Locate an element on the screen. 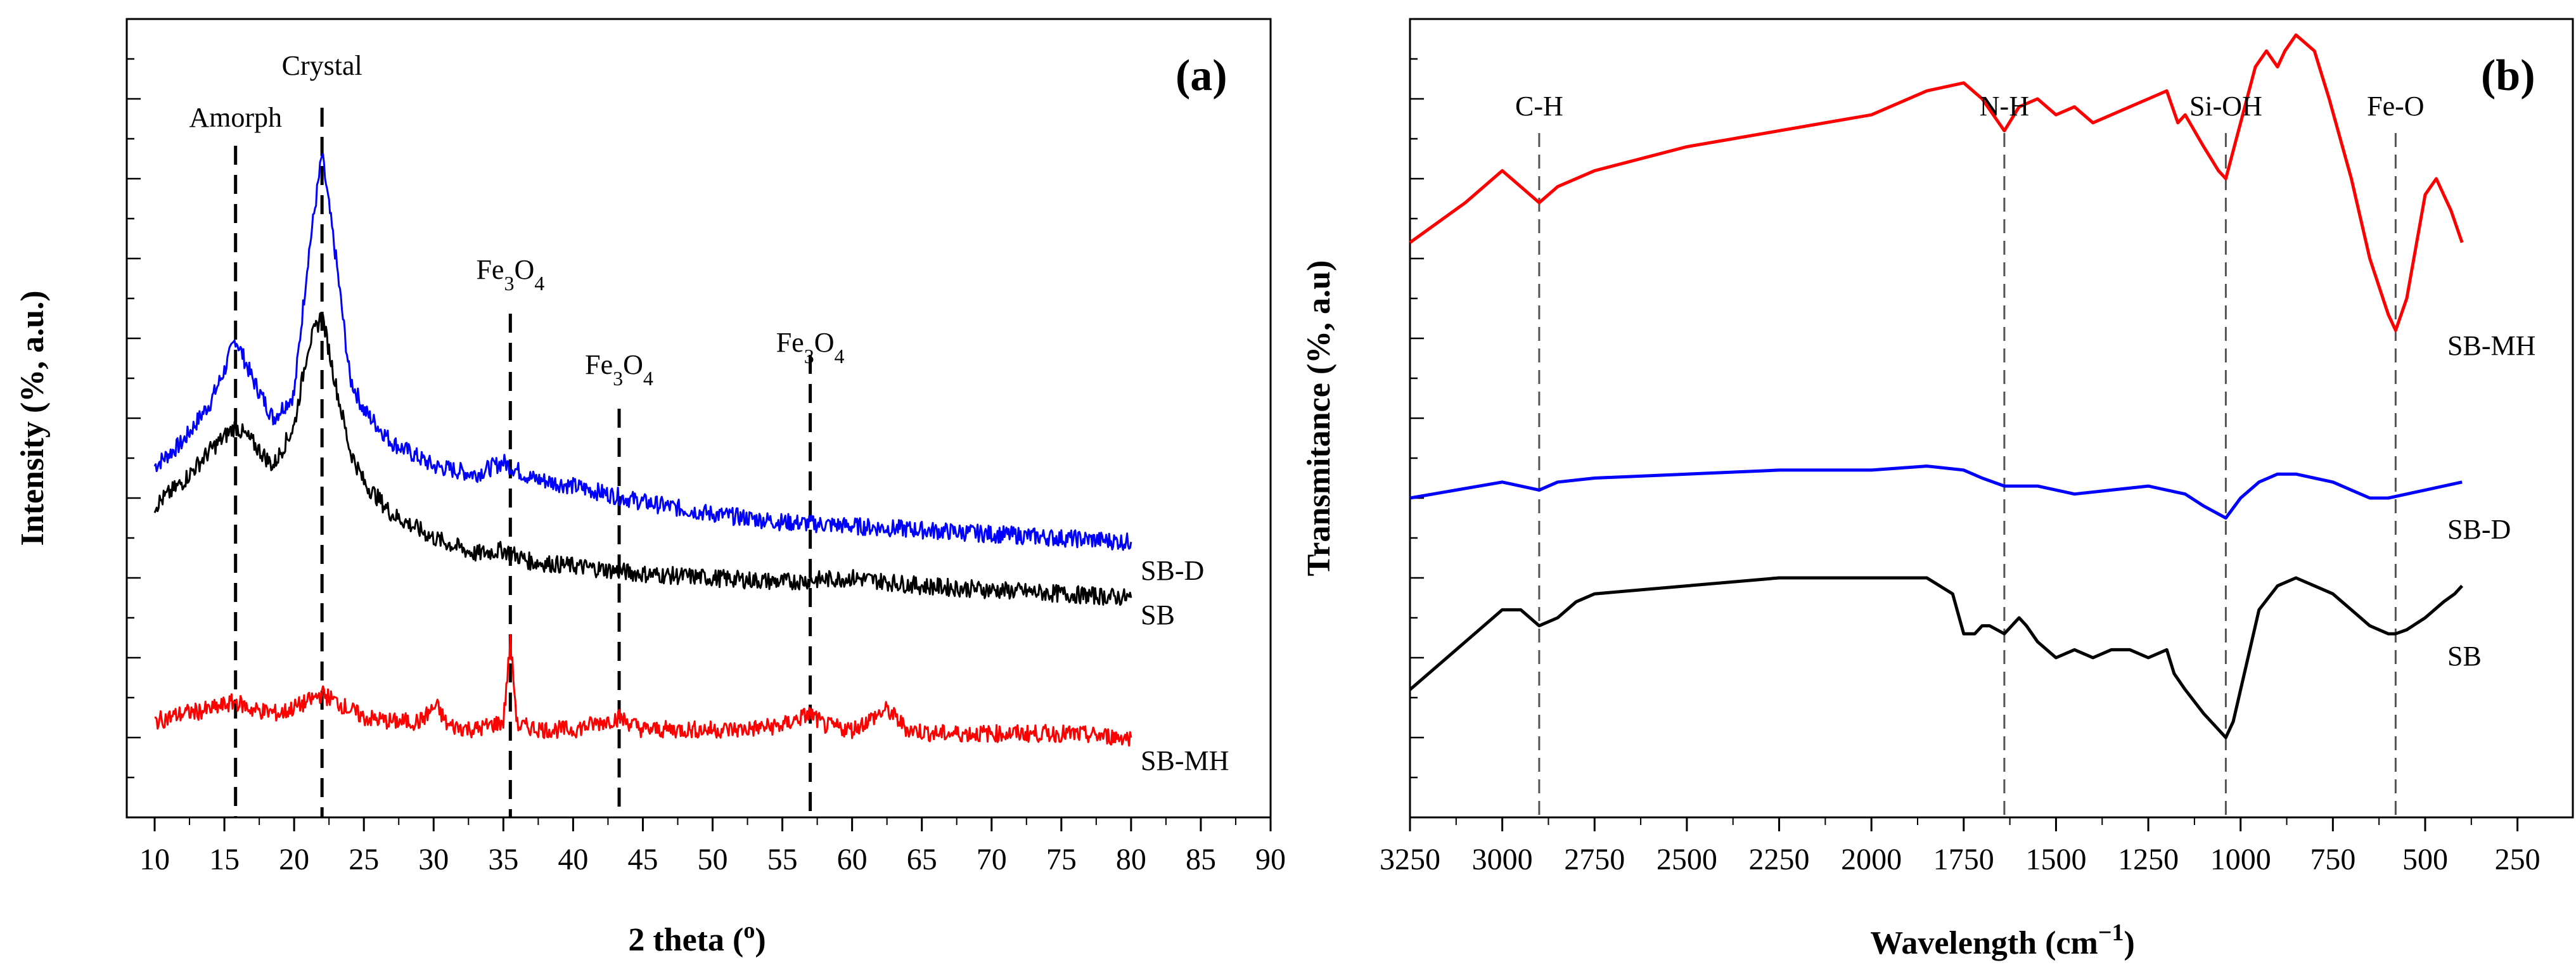 Image resolution: width=2576 pixels, height=972 pixels. x-tick-label: 2250 is located at coordinates (1779, 859).